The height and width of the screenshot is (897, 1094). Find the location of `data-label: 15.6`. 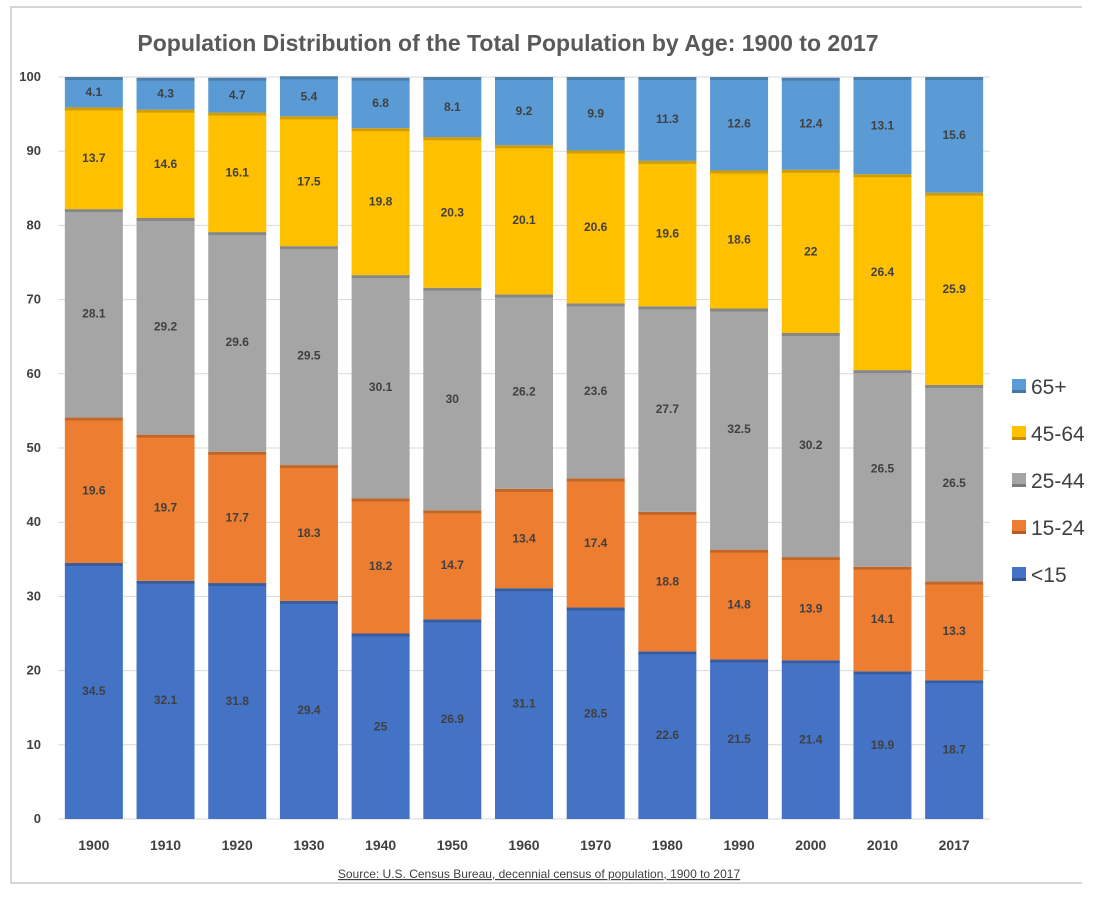

data-label: 15.6 is located at coordinates (954, 135).